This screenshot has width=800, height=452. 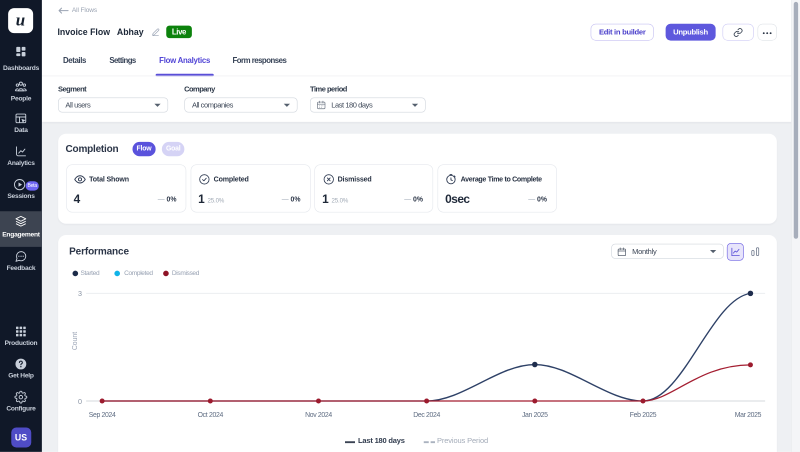 I want to click on svg-text: Oct 2024, so click(x=211, y=415).